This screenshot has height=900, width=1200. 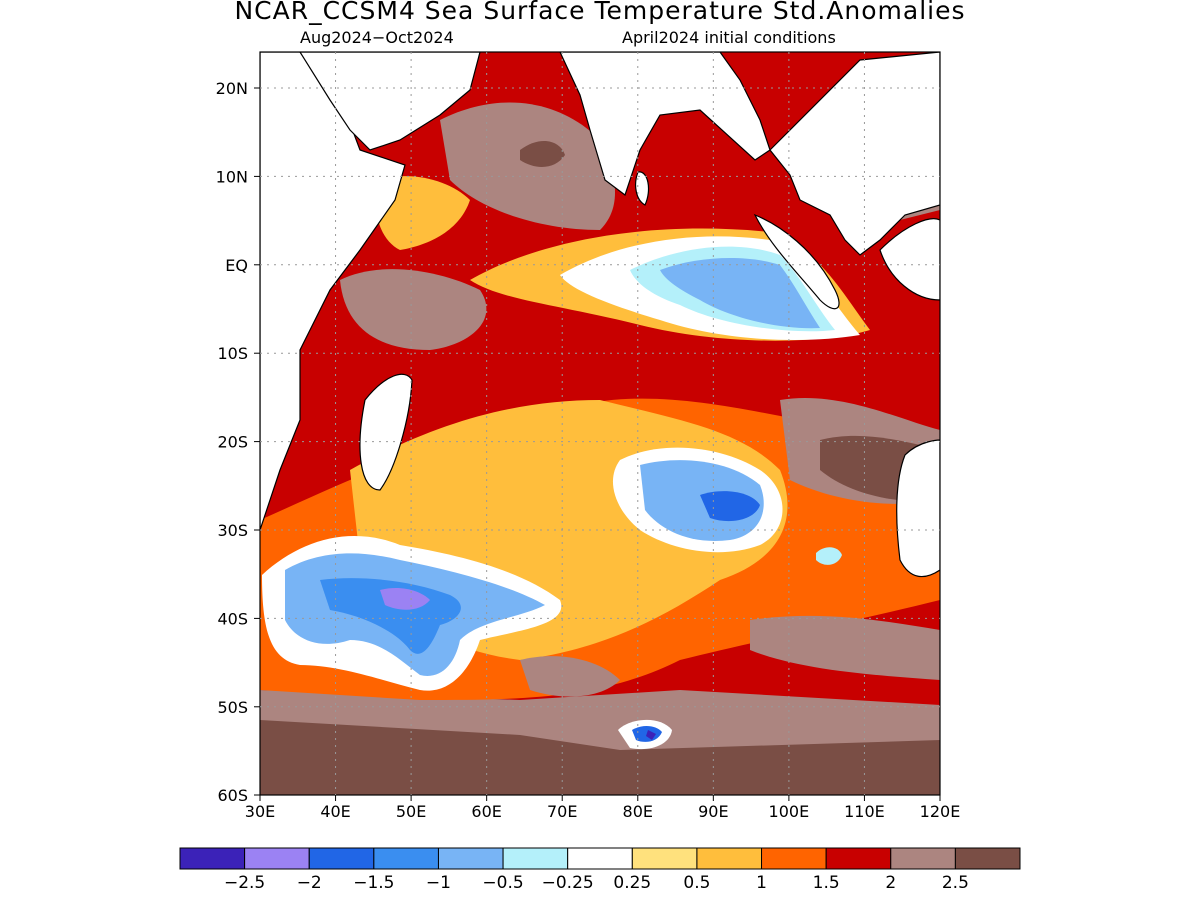 I want to click on y-tick-label: 30S, so click(x=232, y=530).